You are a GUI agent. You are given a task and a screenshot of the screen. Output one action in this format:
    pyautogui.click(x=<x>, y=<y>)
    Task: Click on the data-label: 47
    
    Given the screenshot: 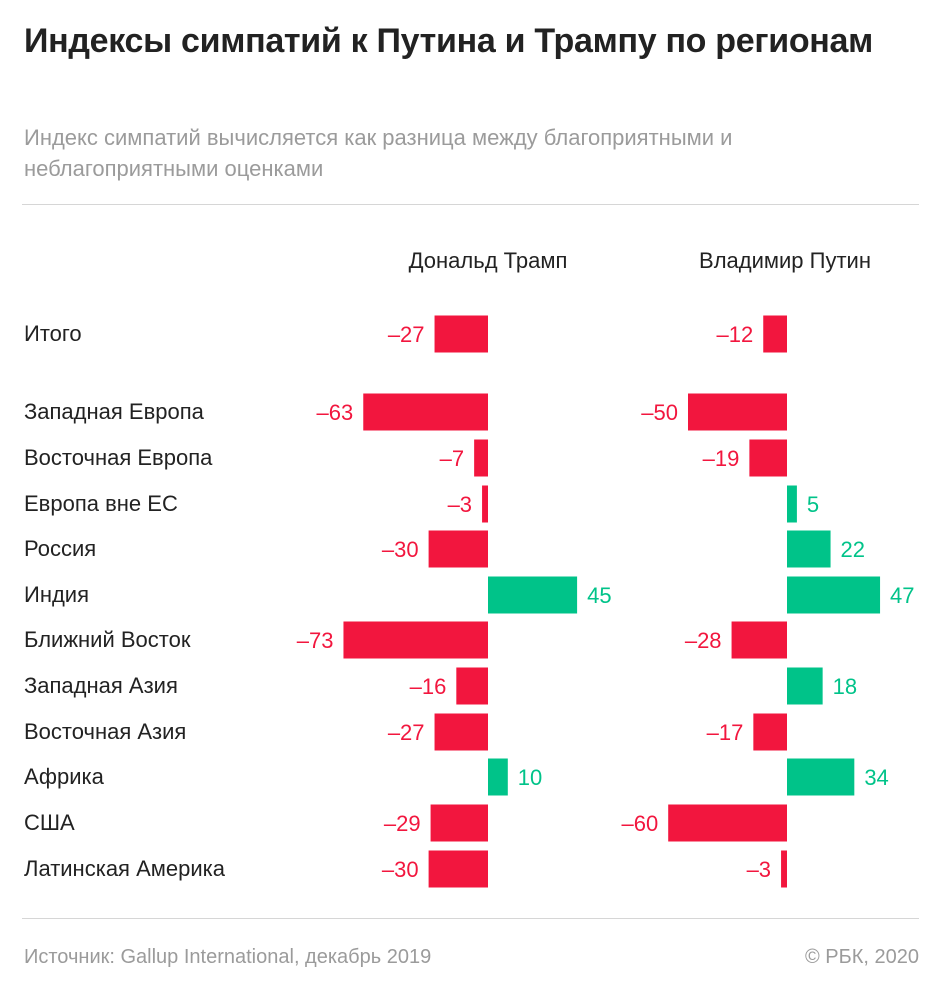 What is the action you would take?
    pyautogui.click(x=902, y=595)
    